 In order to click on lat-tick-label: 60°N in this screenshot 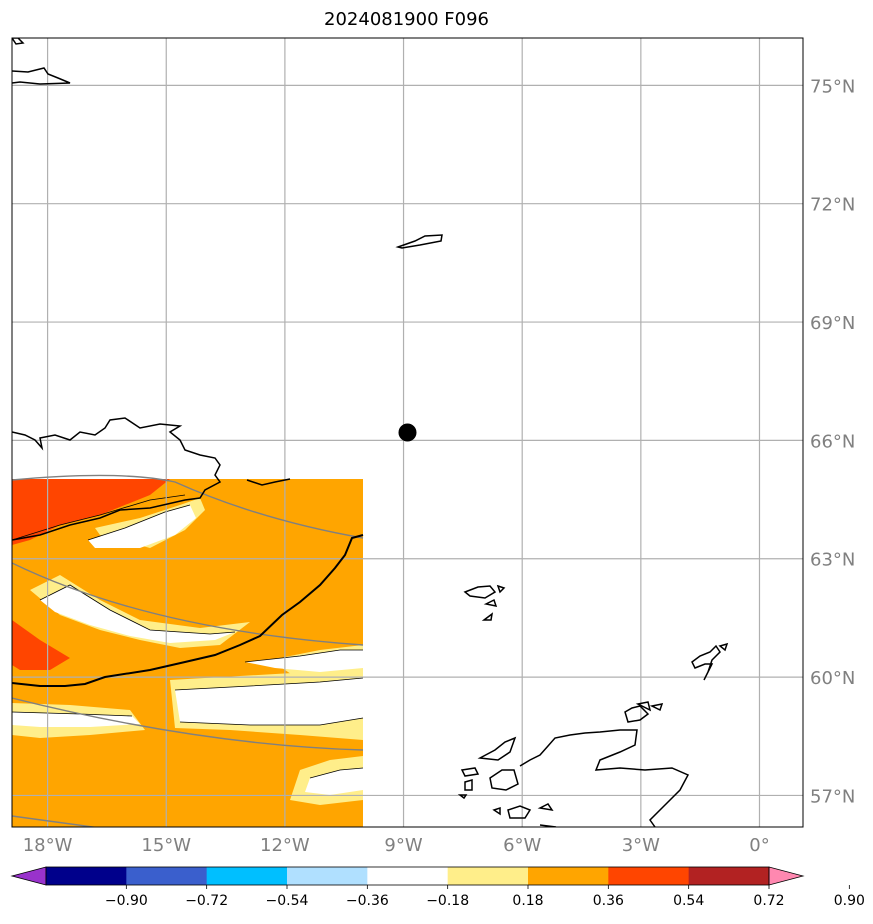, I will do `click(832, 678)`.